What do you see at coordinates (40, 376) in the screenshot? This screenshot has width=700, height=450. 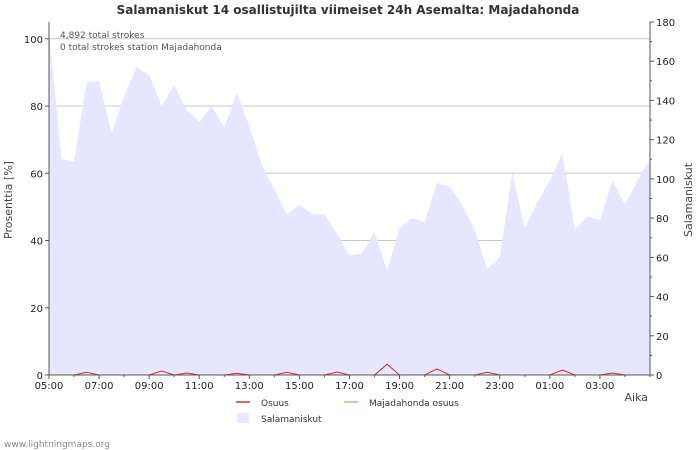 I see `y-tick-label-left-0: 0` at bounding box center [40, 376].